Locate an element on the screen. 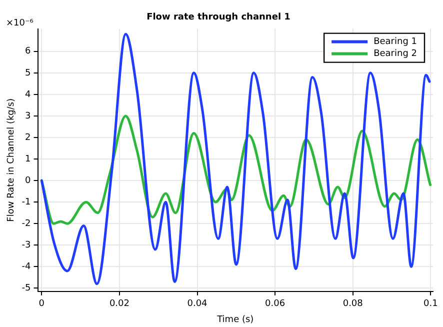  y-tick-label: -2 is located at coordinates (26, 223).